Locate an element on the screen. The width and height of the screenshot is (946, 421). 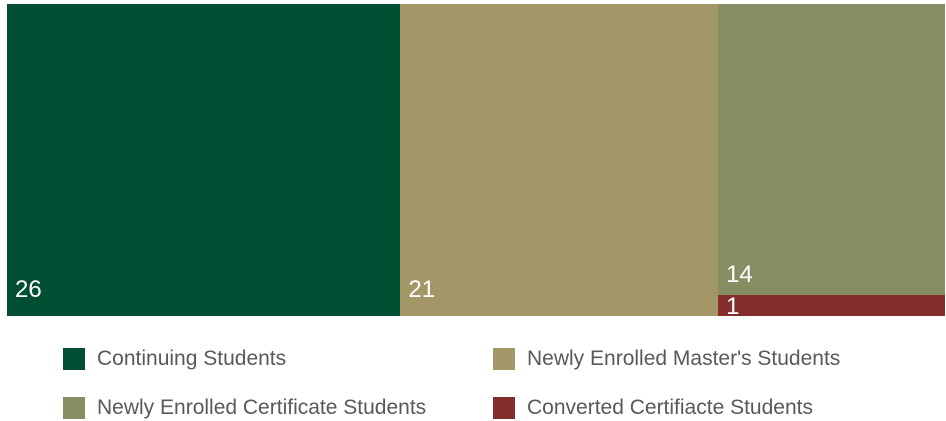
legend-item-newly-enrolled-masters-students: Newly Enrolled Master's Students is located at coordinates (666, 359).